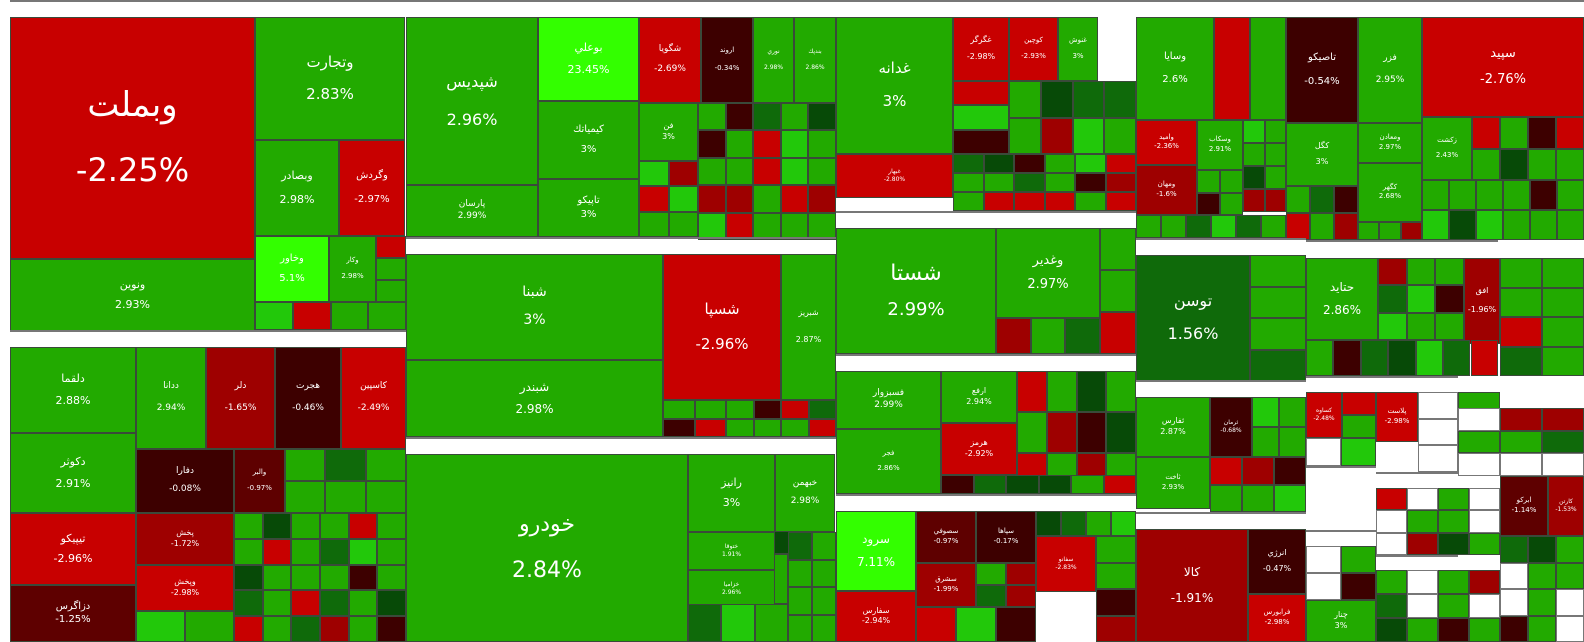 This screenshot has height=642, width=1584. What do you see at coordinates (73, 390) in the screenshot?
I see `stock-tile: دلقما 2.88%` at bounding box center [73, 390].